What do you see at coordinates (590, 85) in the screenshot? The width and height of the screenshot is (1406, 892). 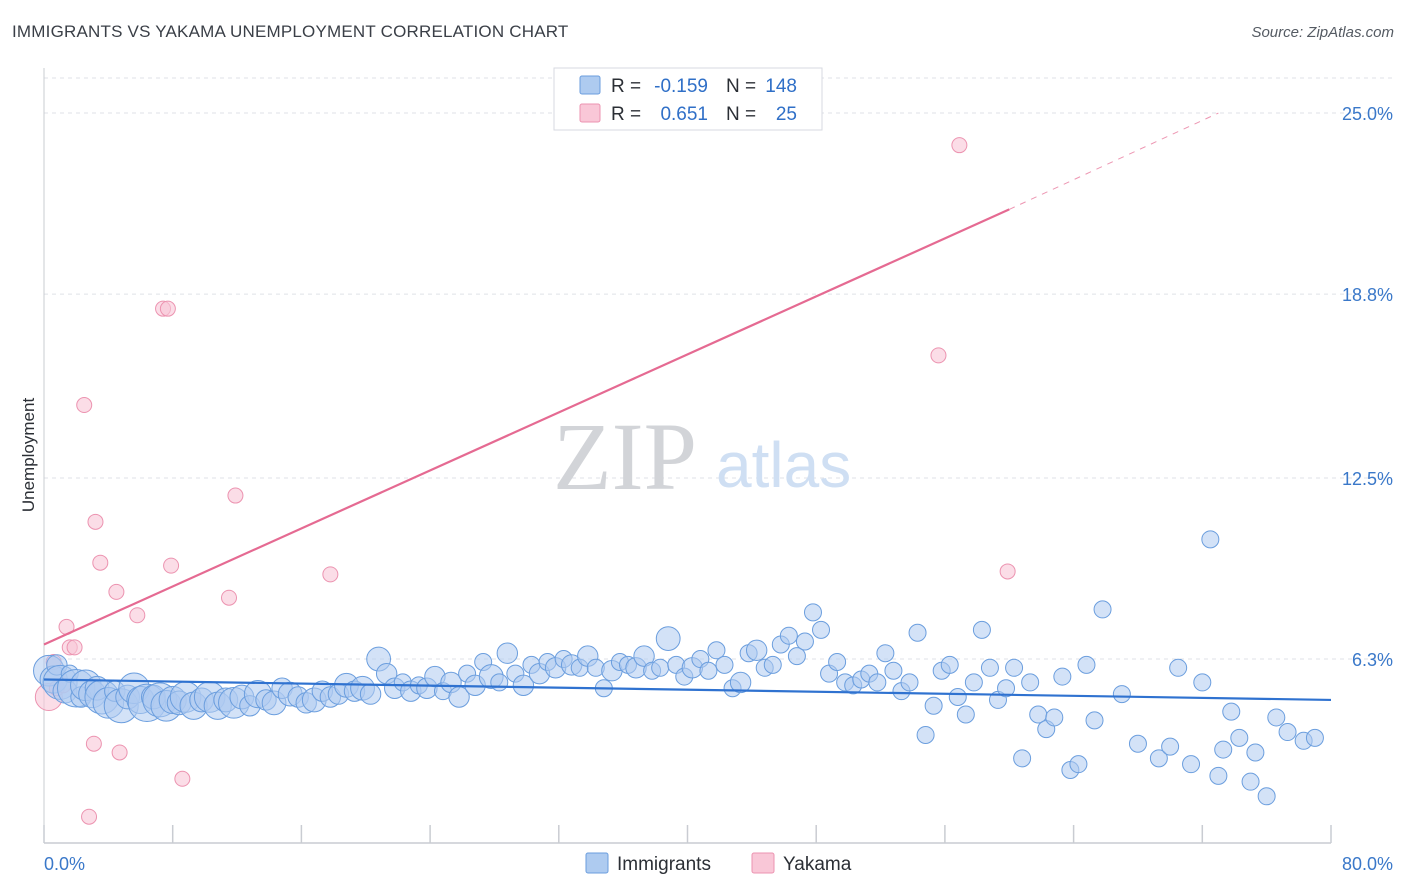 I see `immigrants-swatch-icon` at bounding box center [590, 85].